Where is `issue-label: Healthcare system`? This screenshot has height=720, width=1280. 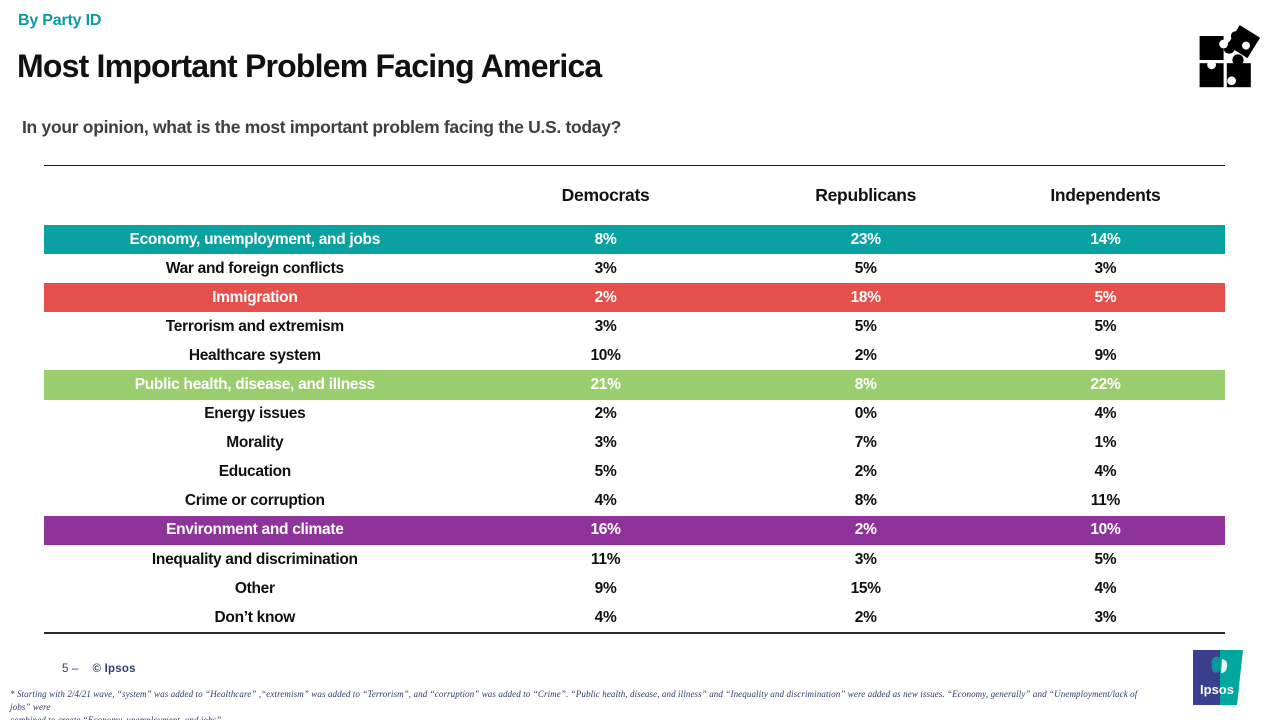 issue-label: Healthcare system is located at coordinates (254, 355).